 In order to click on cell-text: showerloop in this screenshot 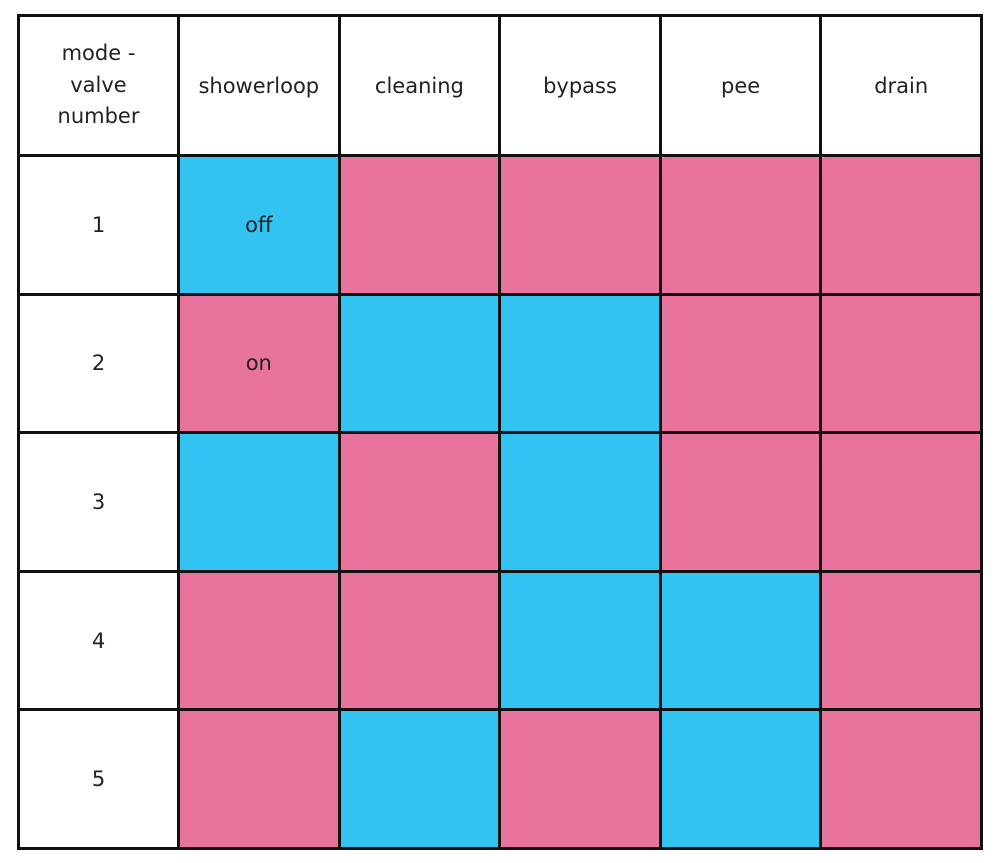, I will do `click(259, 85)`.